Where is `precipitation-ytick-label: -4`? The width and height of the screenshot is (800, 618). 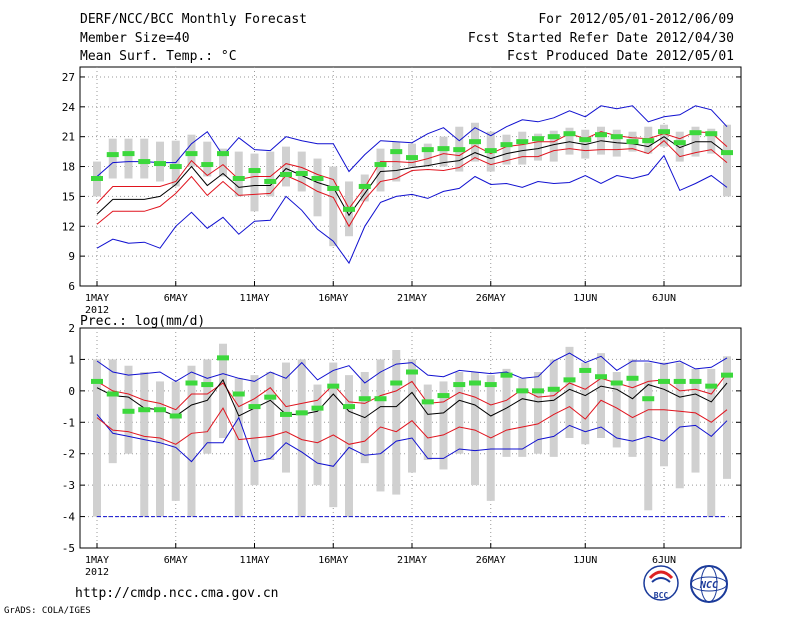 precipitation-ytick-label: -4 is located at coordinates (69, 517).